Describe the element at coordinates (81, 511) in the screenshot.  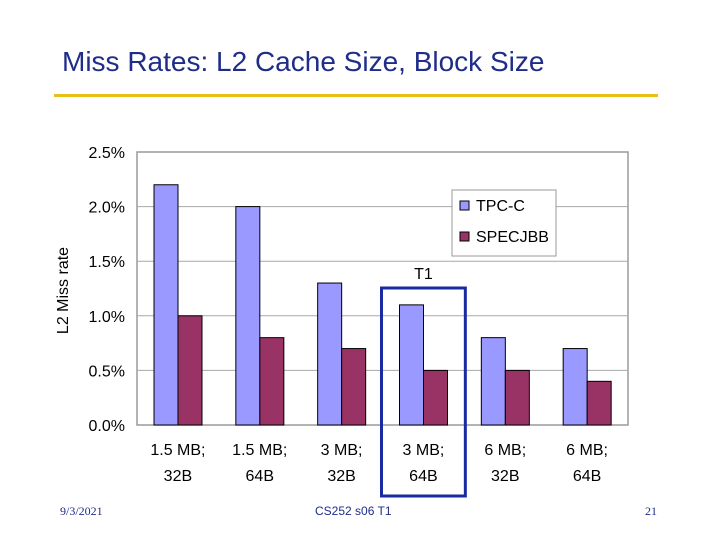
I see `footer-date: 9/3/2021` at that location.